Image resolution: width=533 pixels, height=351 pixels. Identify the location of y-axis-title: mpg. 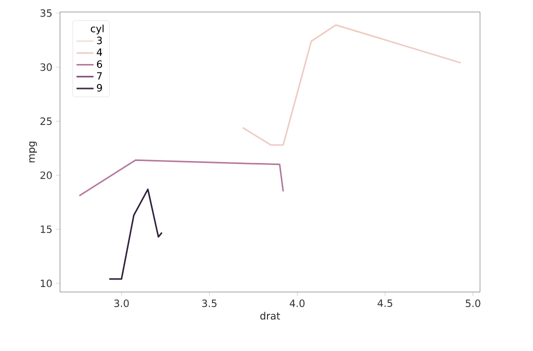
(33, 152).